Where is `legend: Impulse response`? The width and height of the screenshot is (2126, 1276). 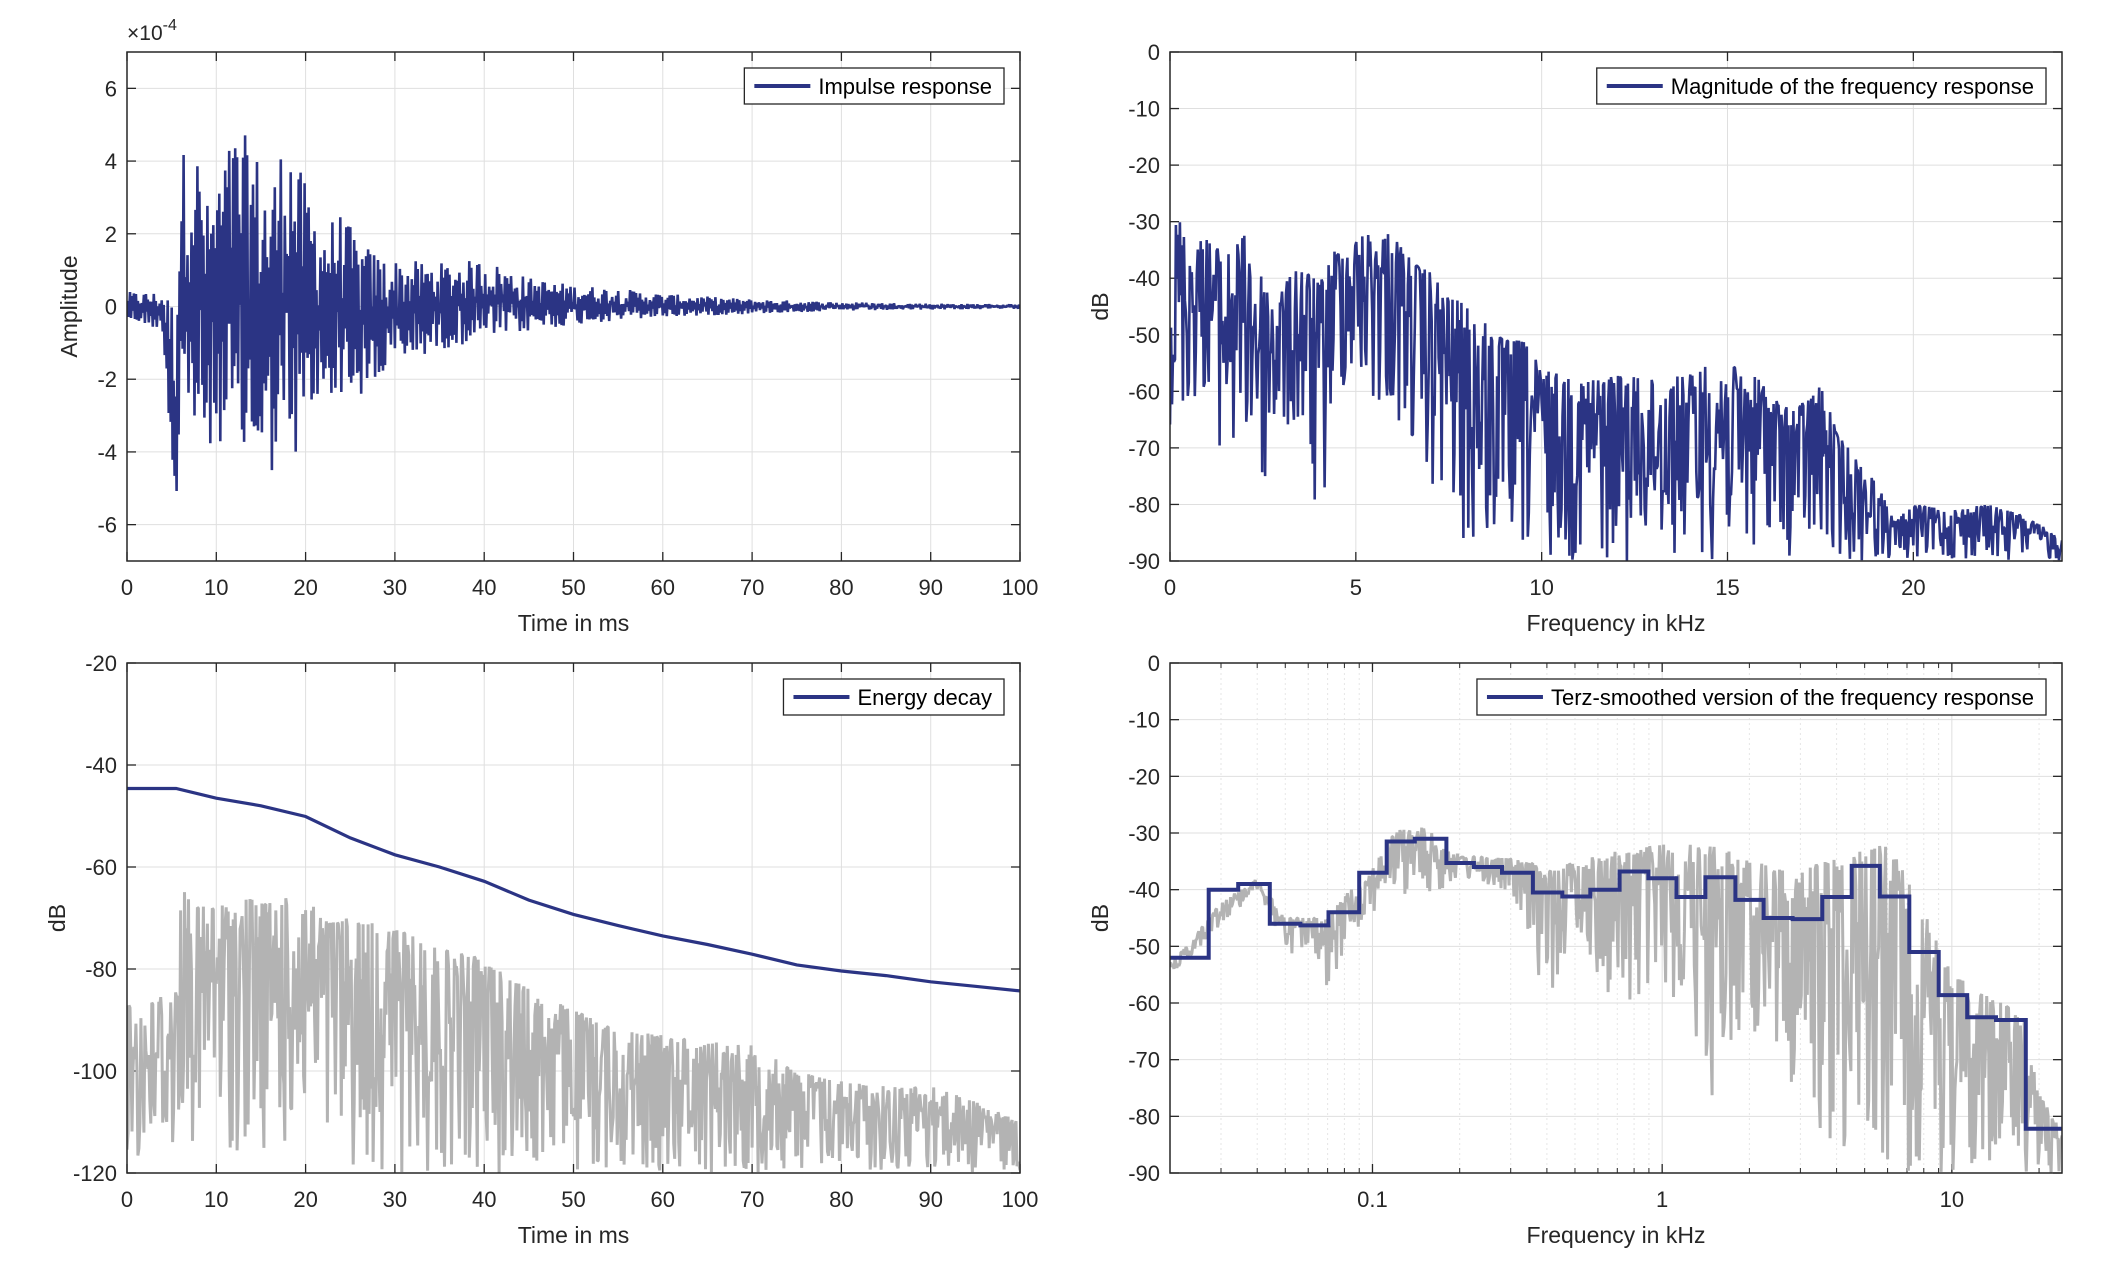 legend: Impulse response is located at coordinates (874, 86).